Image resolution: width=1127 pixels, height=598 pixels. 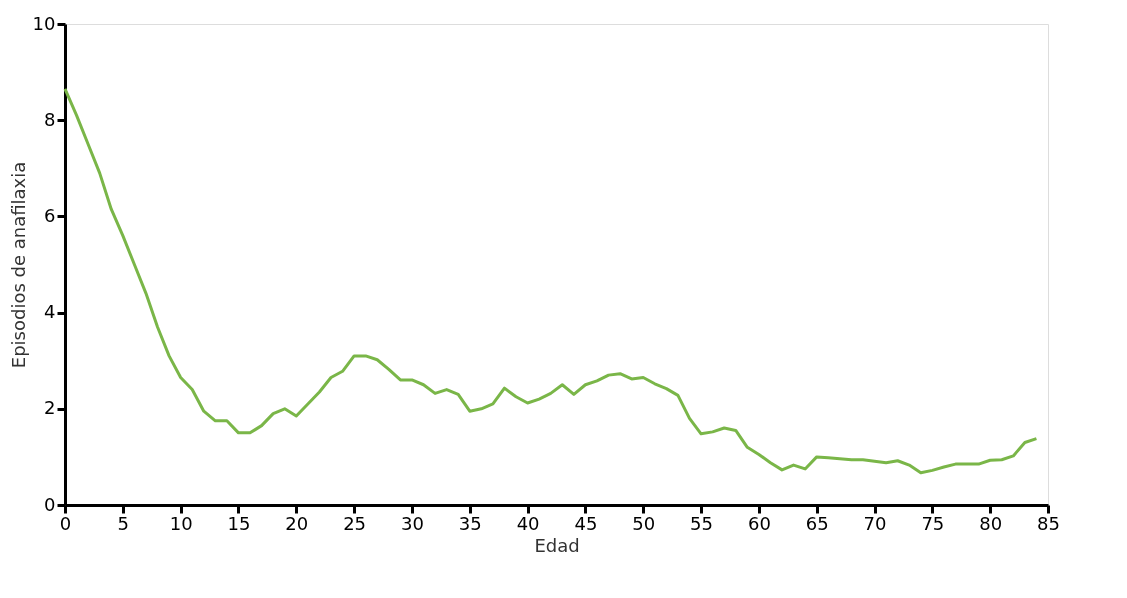 What do you see at coordinates (1048, 523) in the screenshot?
I see `x-tick-label: 85` at bounding box center [1048, 523].